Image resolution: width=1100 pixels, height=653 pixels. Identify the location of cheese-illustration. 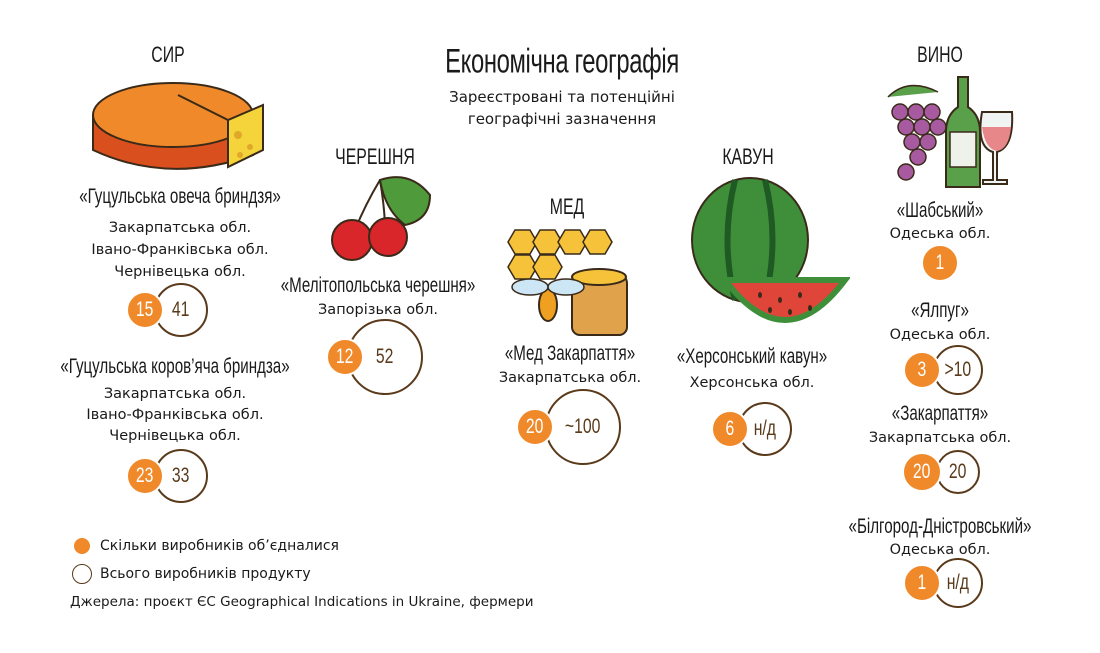
(178, 126).